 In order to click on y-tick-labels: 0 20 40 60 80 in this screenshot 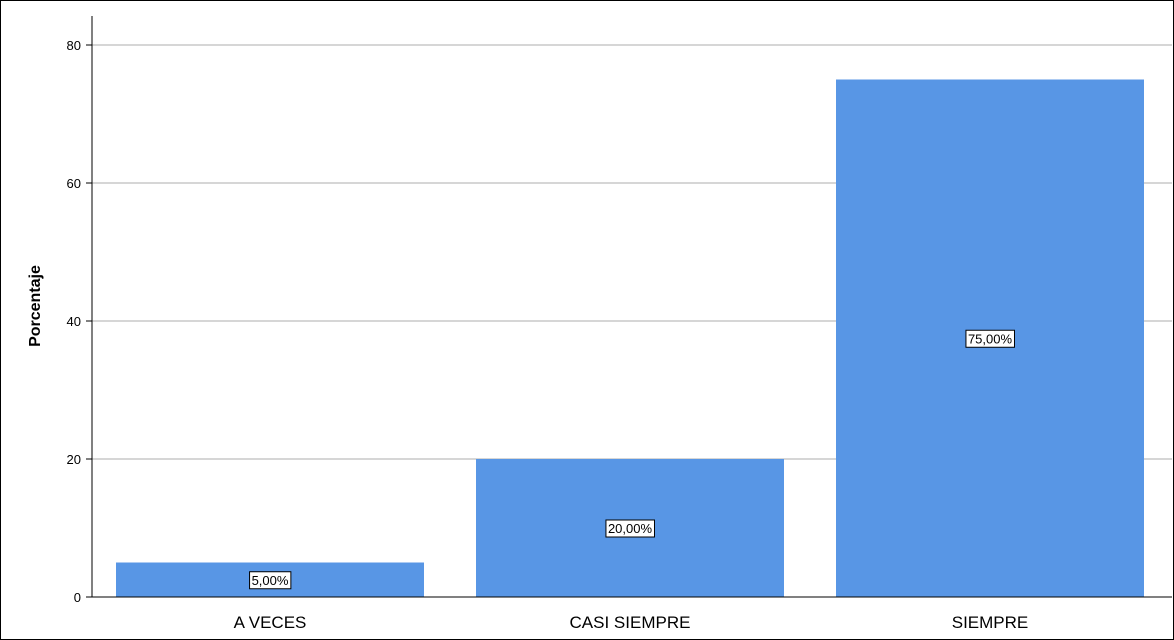, I will do `click(74, 321)`.